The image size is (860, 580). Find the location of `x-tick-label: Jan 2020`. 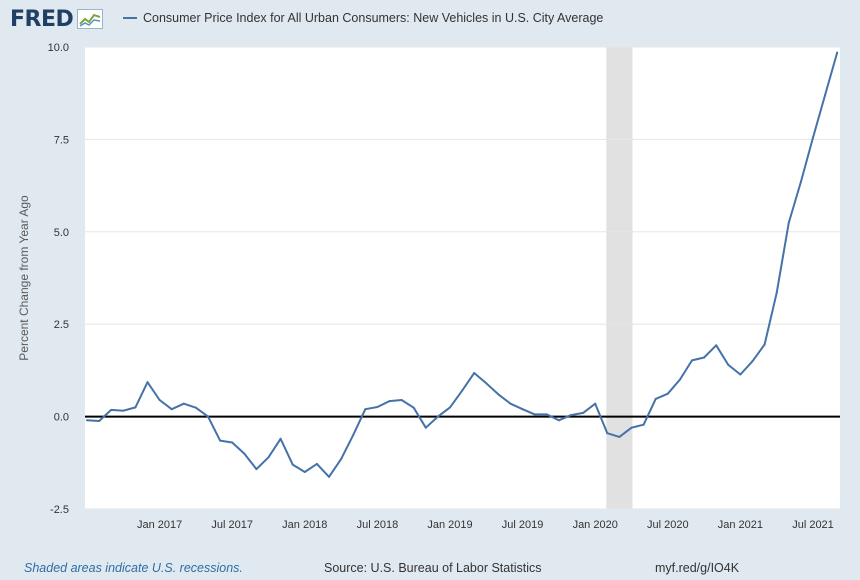

x-tick-label: Jan 2020 is located at coordinates (595, 525).